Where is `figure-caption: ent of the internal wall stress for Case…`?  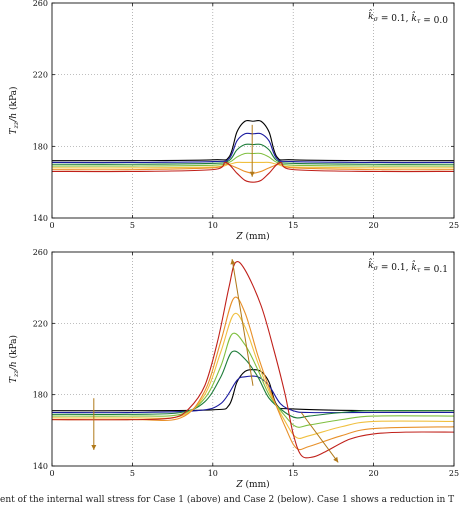 figure-caption: ent of the internal wall stress for Case… is located at coordinates (227, 500).